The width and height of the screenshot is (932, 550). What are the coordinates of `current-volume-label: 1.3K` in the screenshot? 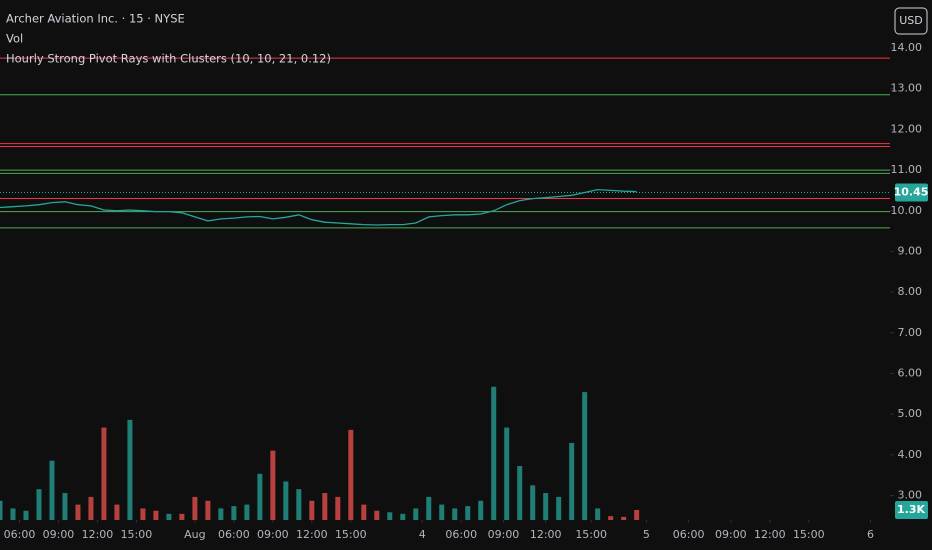 It's located at (911, 509).